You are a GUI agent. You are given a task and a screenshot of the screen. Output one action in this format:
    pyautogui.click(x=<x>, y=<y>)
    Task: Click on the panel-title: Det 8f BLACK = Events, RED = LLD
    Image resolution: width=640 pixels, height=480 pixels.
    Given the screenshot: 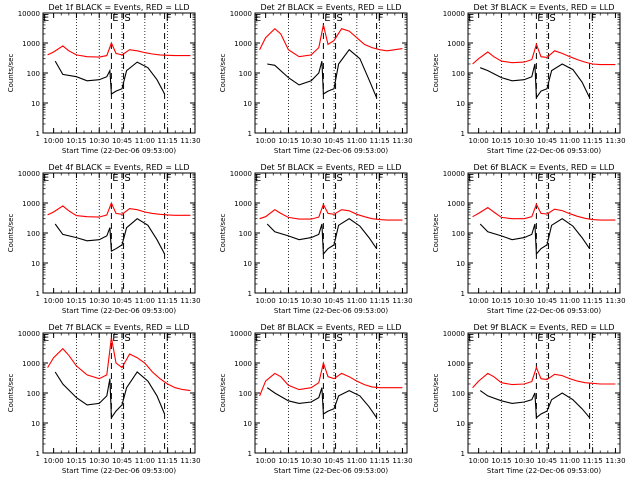 What is the action you would take?
    pyautogui.click(x=330, y=327)
    